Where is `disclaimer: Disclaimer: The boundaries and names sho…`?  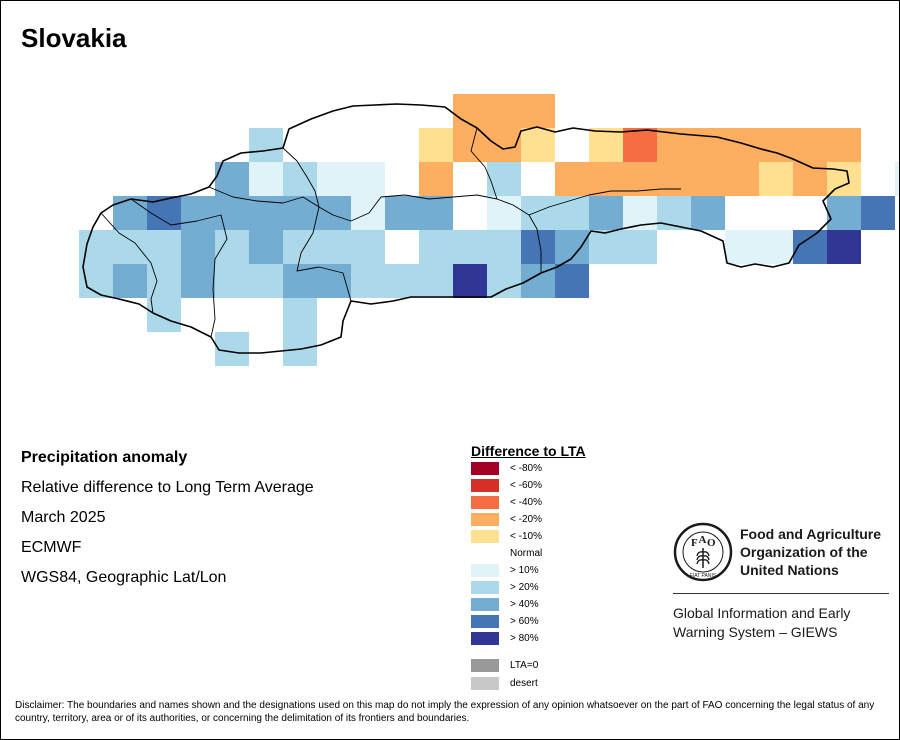
disclaimer: Disclaimer: The boundaries and names sho… is located at coordinates (445, 712).